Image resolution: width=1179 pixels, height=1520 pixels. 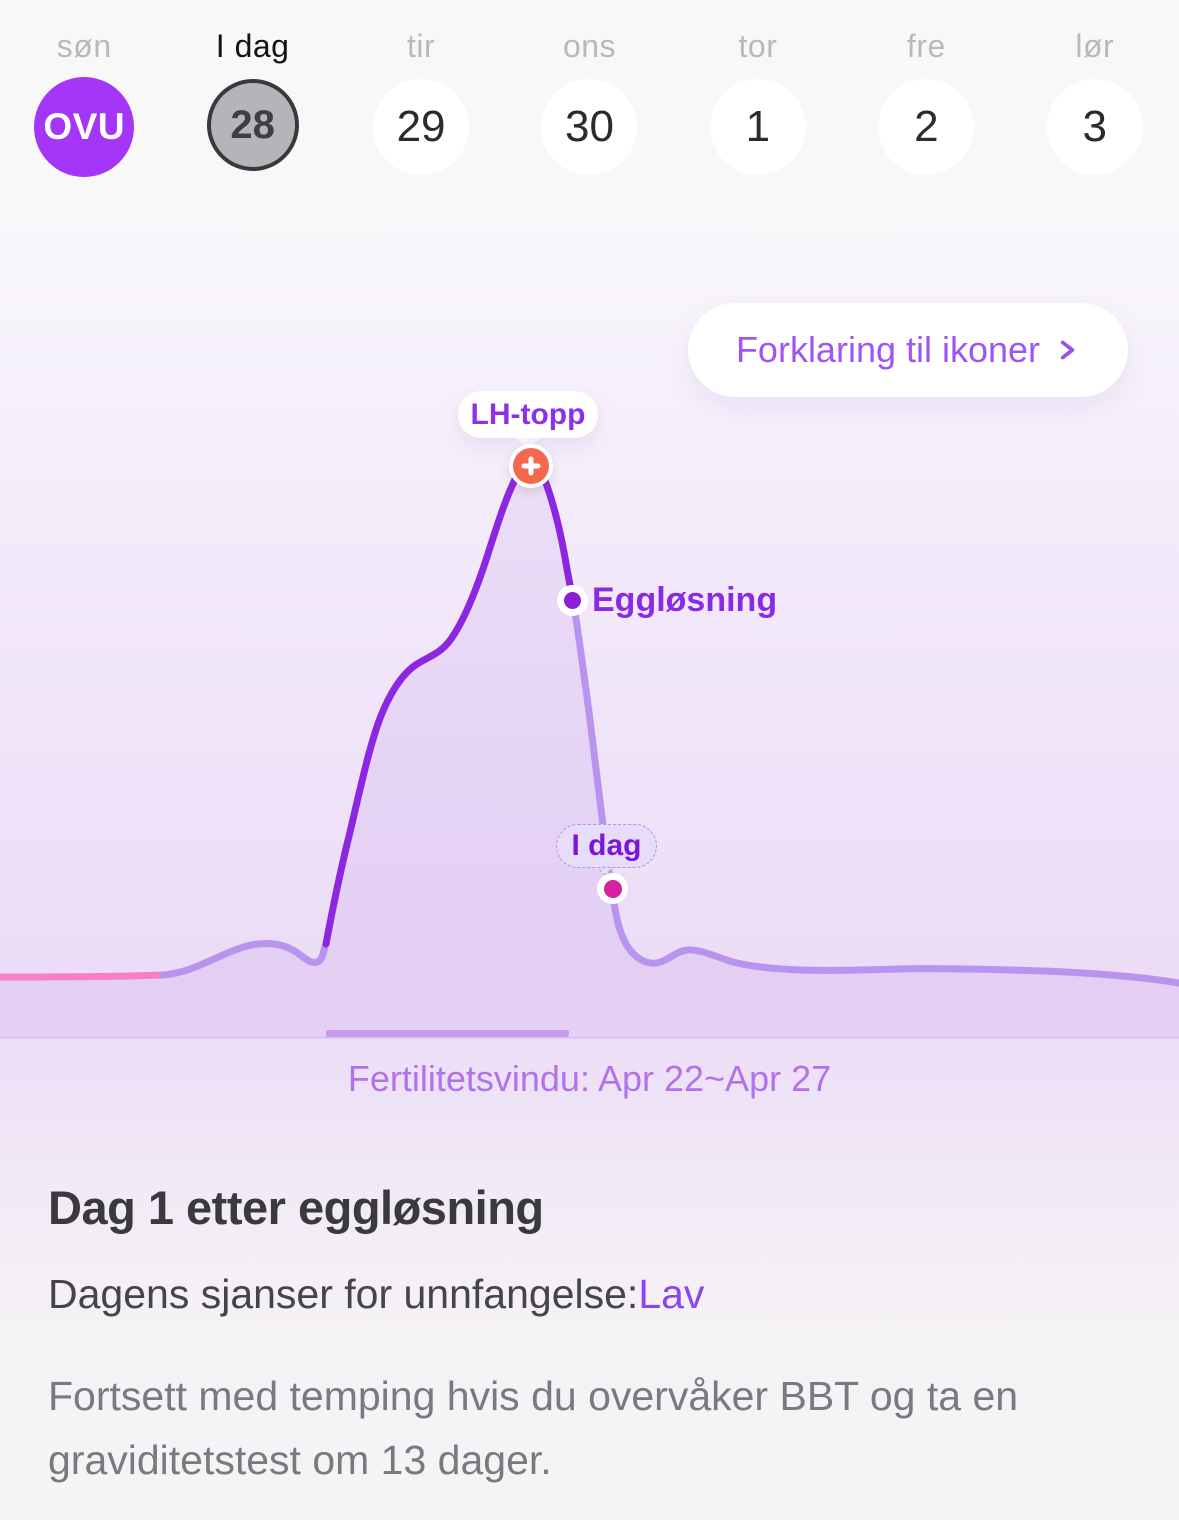 What do you see at coordinates (874, 791) in the screenshot?
I see `curve-descent-segment` at bounding box center [874, 791].